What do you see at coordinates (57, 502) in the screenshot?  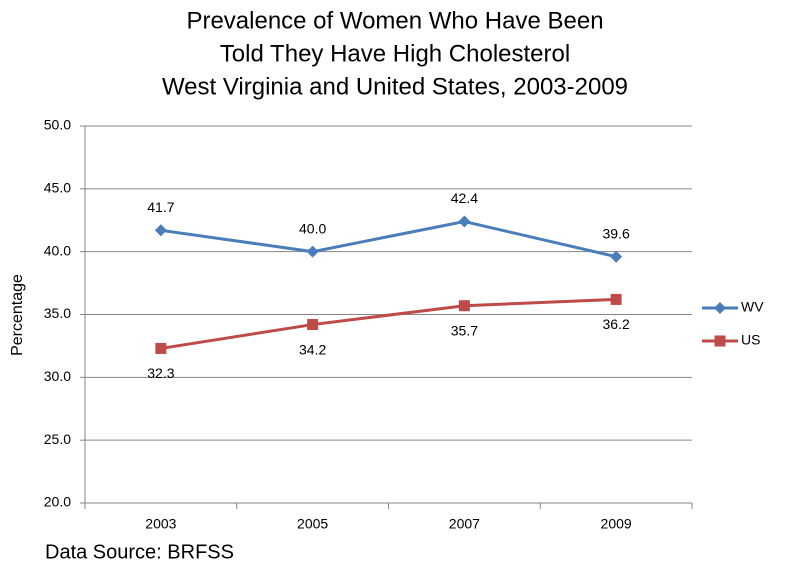 I see `y-tick-label: 20.0` at bounding box center [57, 502].